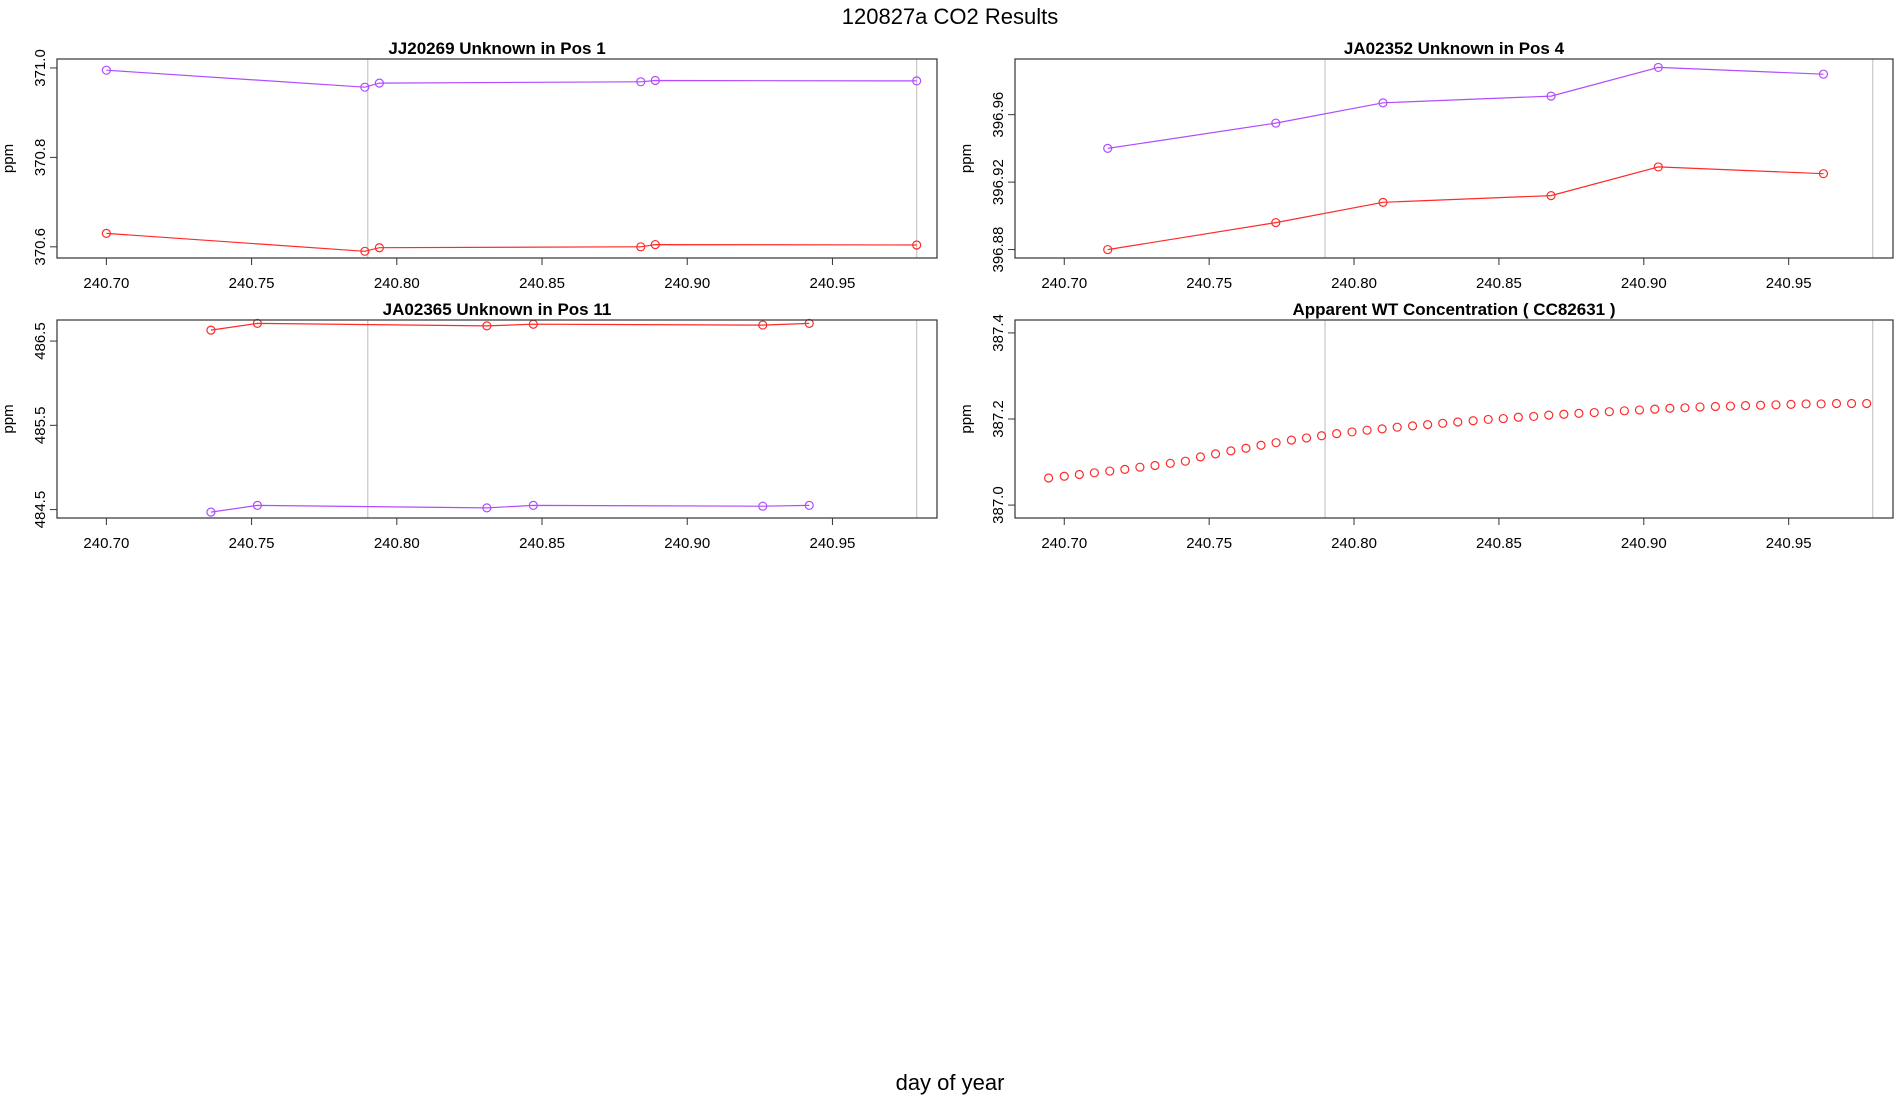 The width and height of the screenshot is (1900, 1100). I want to click on y-tick-label: 387.4, so click(998, 333).